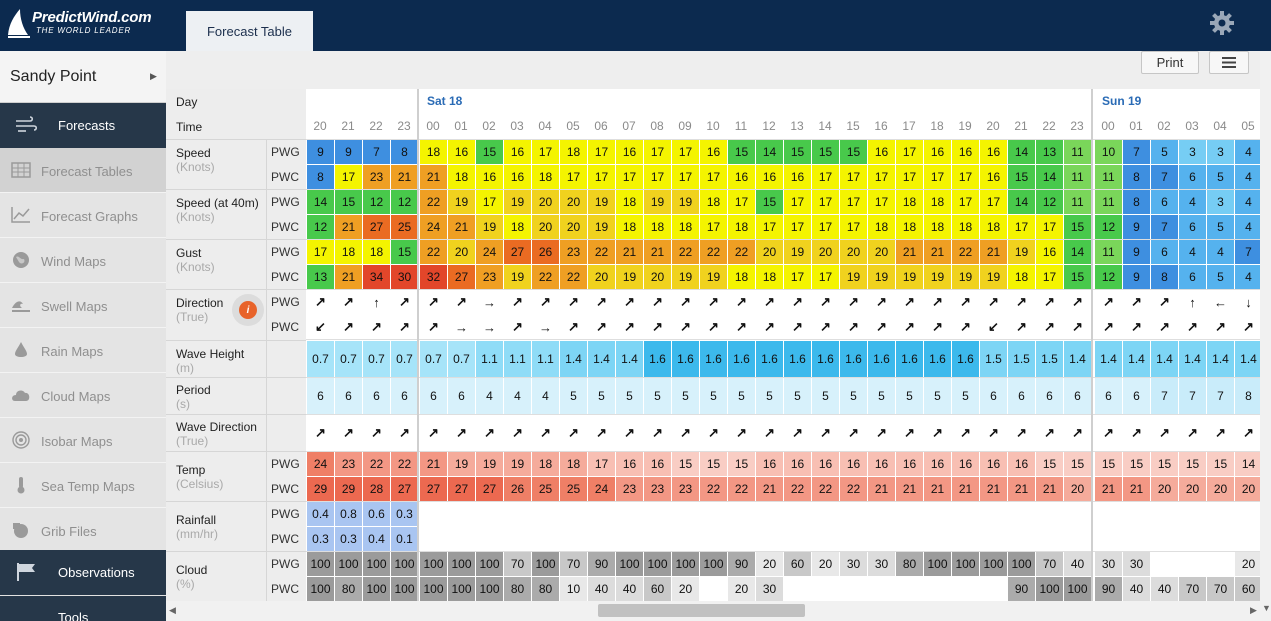 Image resolution: width=1271 pixels, height=621 pixels. I want to click on scroll-right-icon: ▶, so click(1253, 610).